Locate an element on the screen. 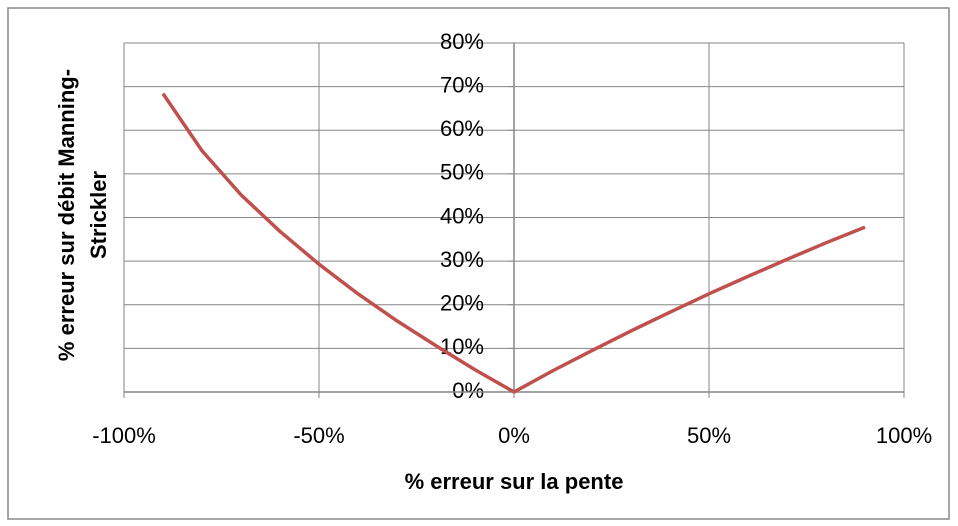 The image size is (958, 526). x-tick-label: 50% is located at coordinates (709, 435).